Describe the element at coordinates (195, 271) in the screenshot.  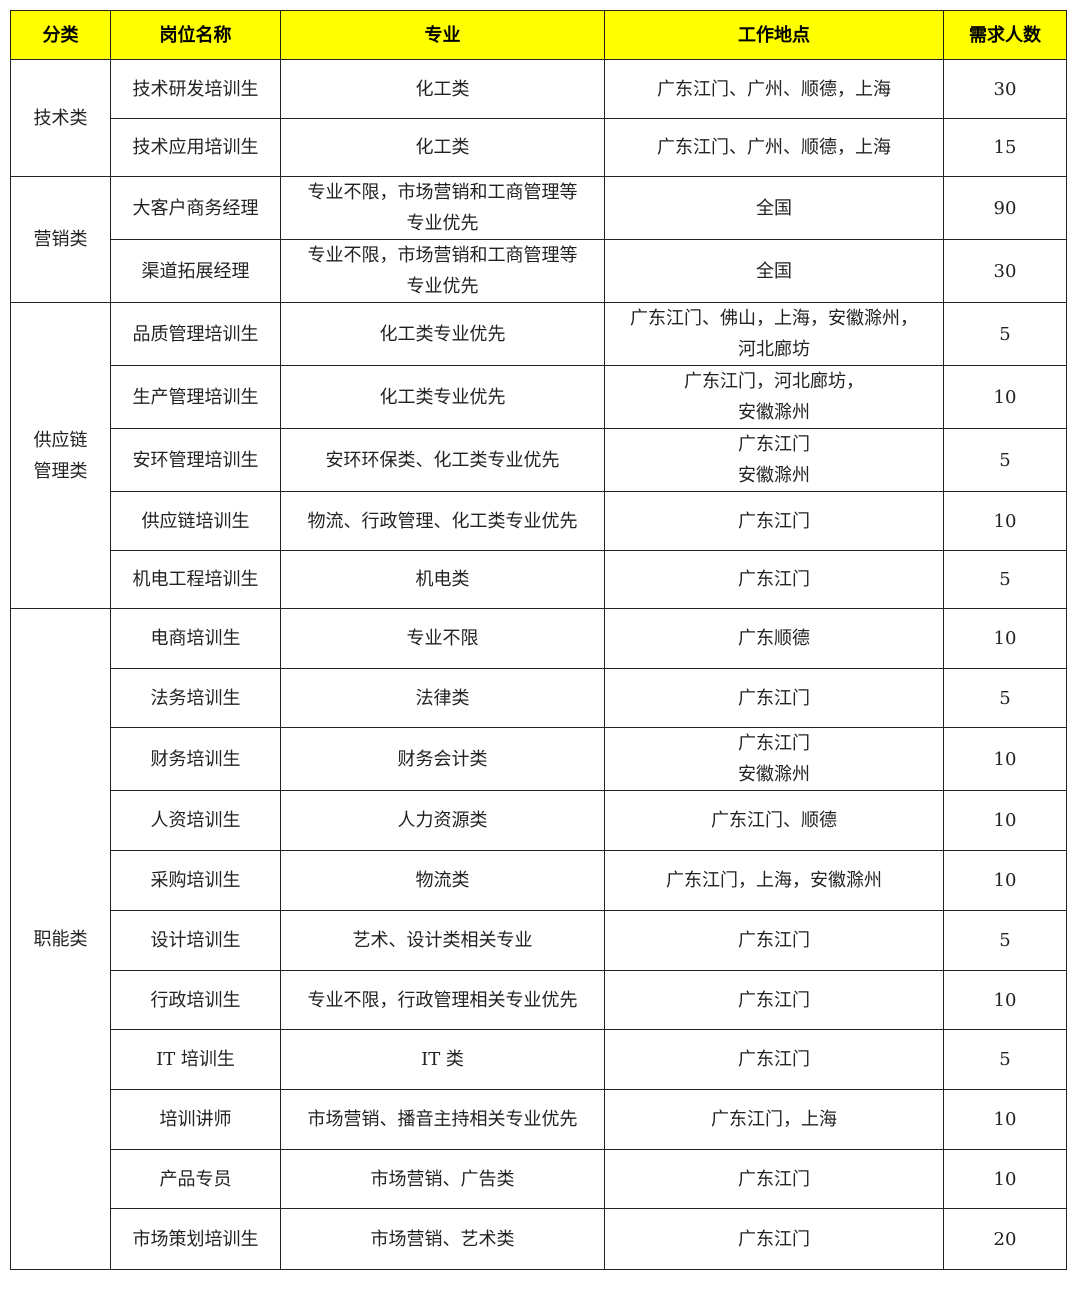
I see `position-cell: 渠道拓展经理` at that location.